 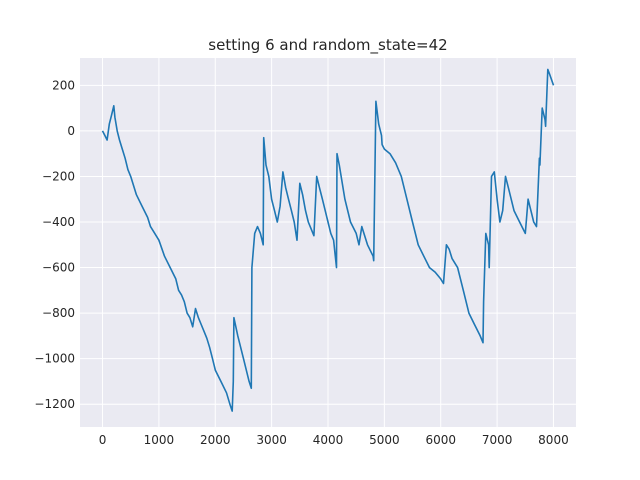 What do you see at coordinates (58, 176) in the screenshot?
I see `y-tick-label: −200` at bounding box center [58, 176].